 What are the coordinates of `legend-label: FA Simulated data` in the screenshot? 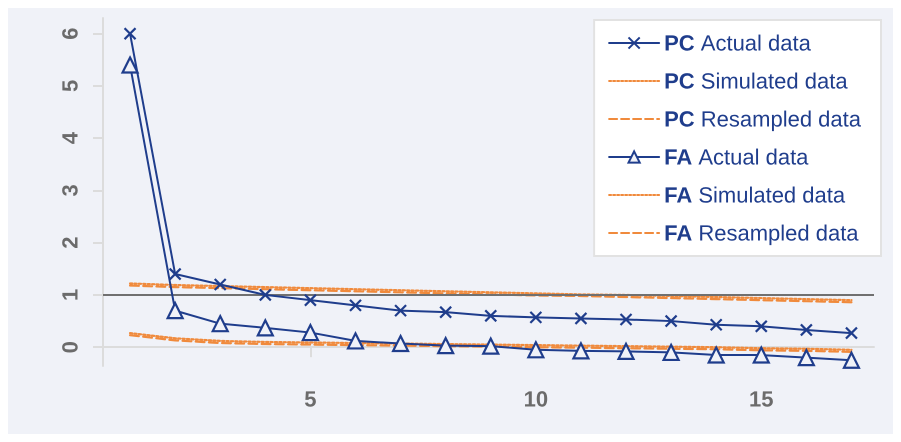 It's located at (755, 195).